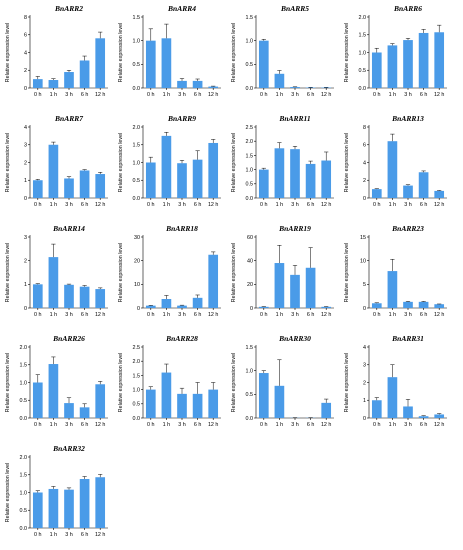  What do you see at coordinates (181, 228) in the screenshot?
I see `panel-title: BnARR18` at bounding box center [181, 228].